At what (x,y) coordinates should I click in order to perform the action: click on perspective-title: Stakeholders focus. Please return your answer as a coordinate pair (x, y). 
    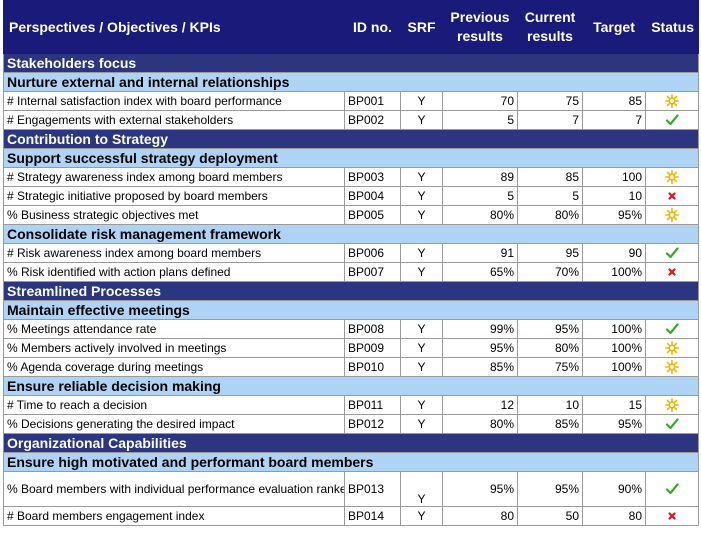
    Looking at the image, I should click on (351, 63).